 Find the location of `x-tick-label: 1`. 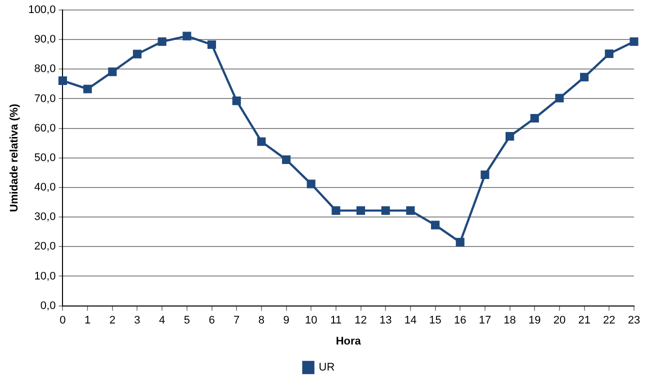

x-tick-label: 1 is located at coordinates (87, 320).